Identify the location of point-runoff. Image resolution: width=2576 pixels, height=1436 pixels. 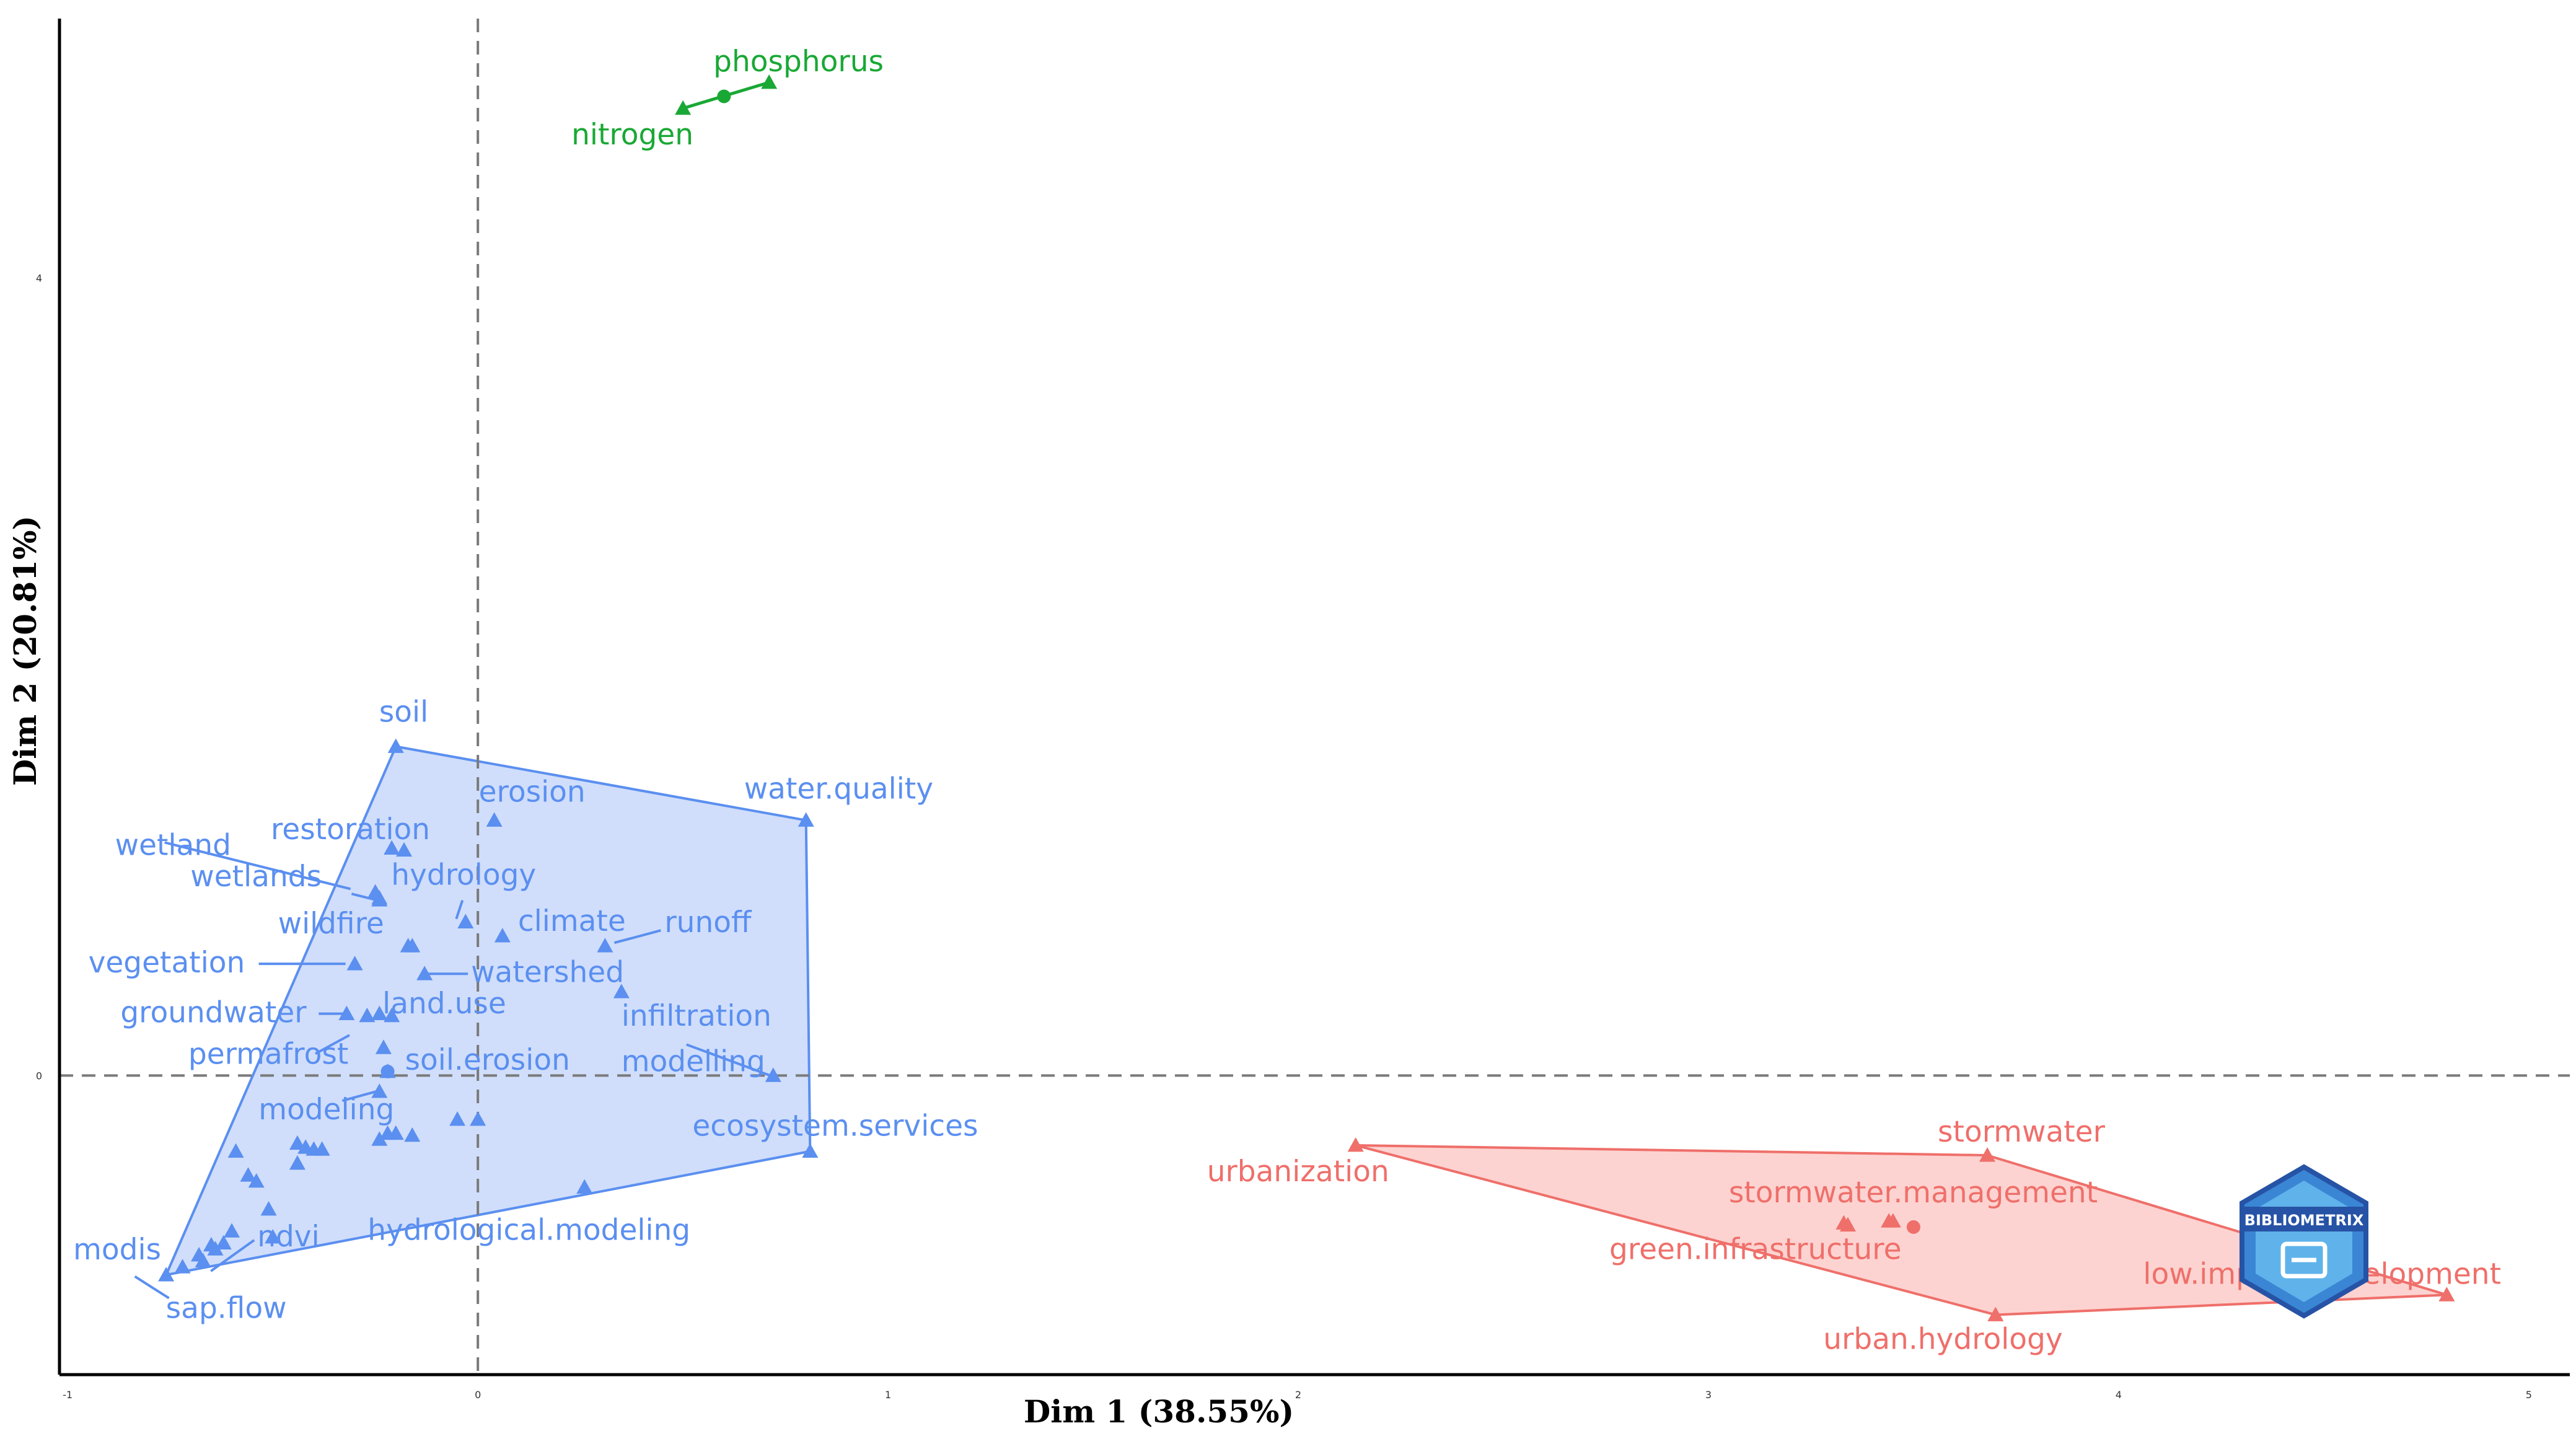
(605, 945).